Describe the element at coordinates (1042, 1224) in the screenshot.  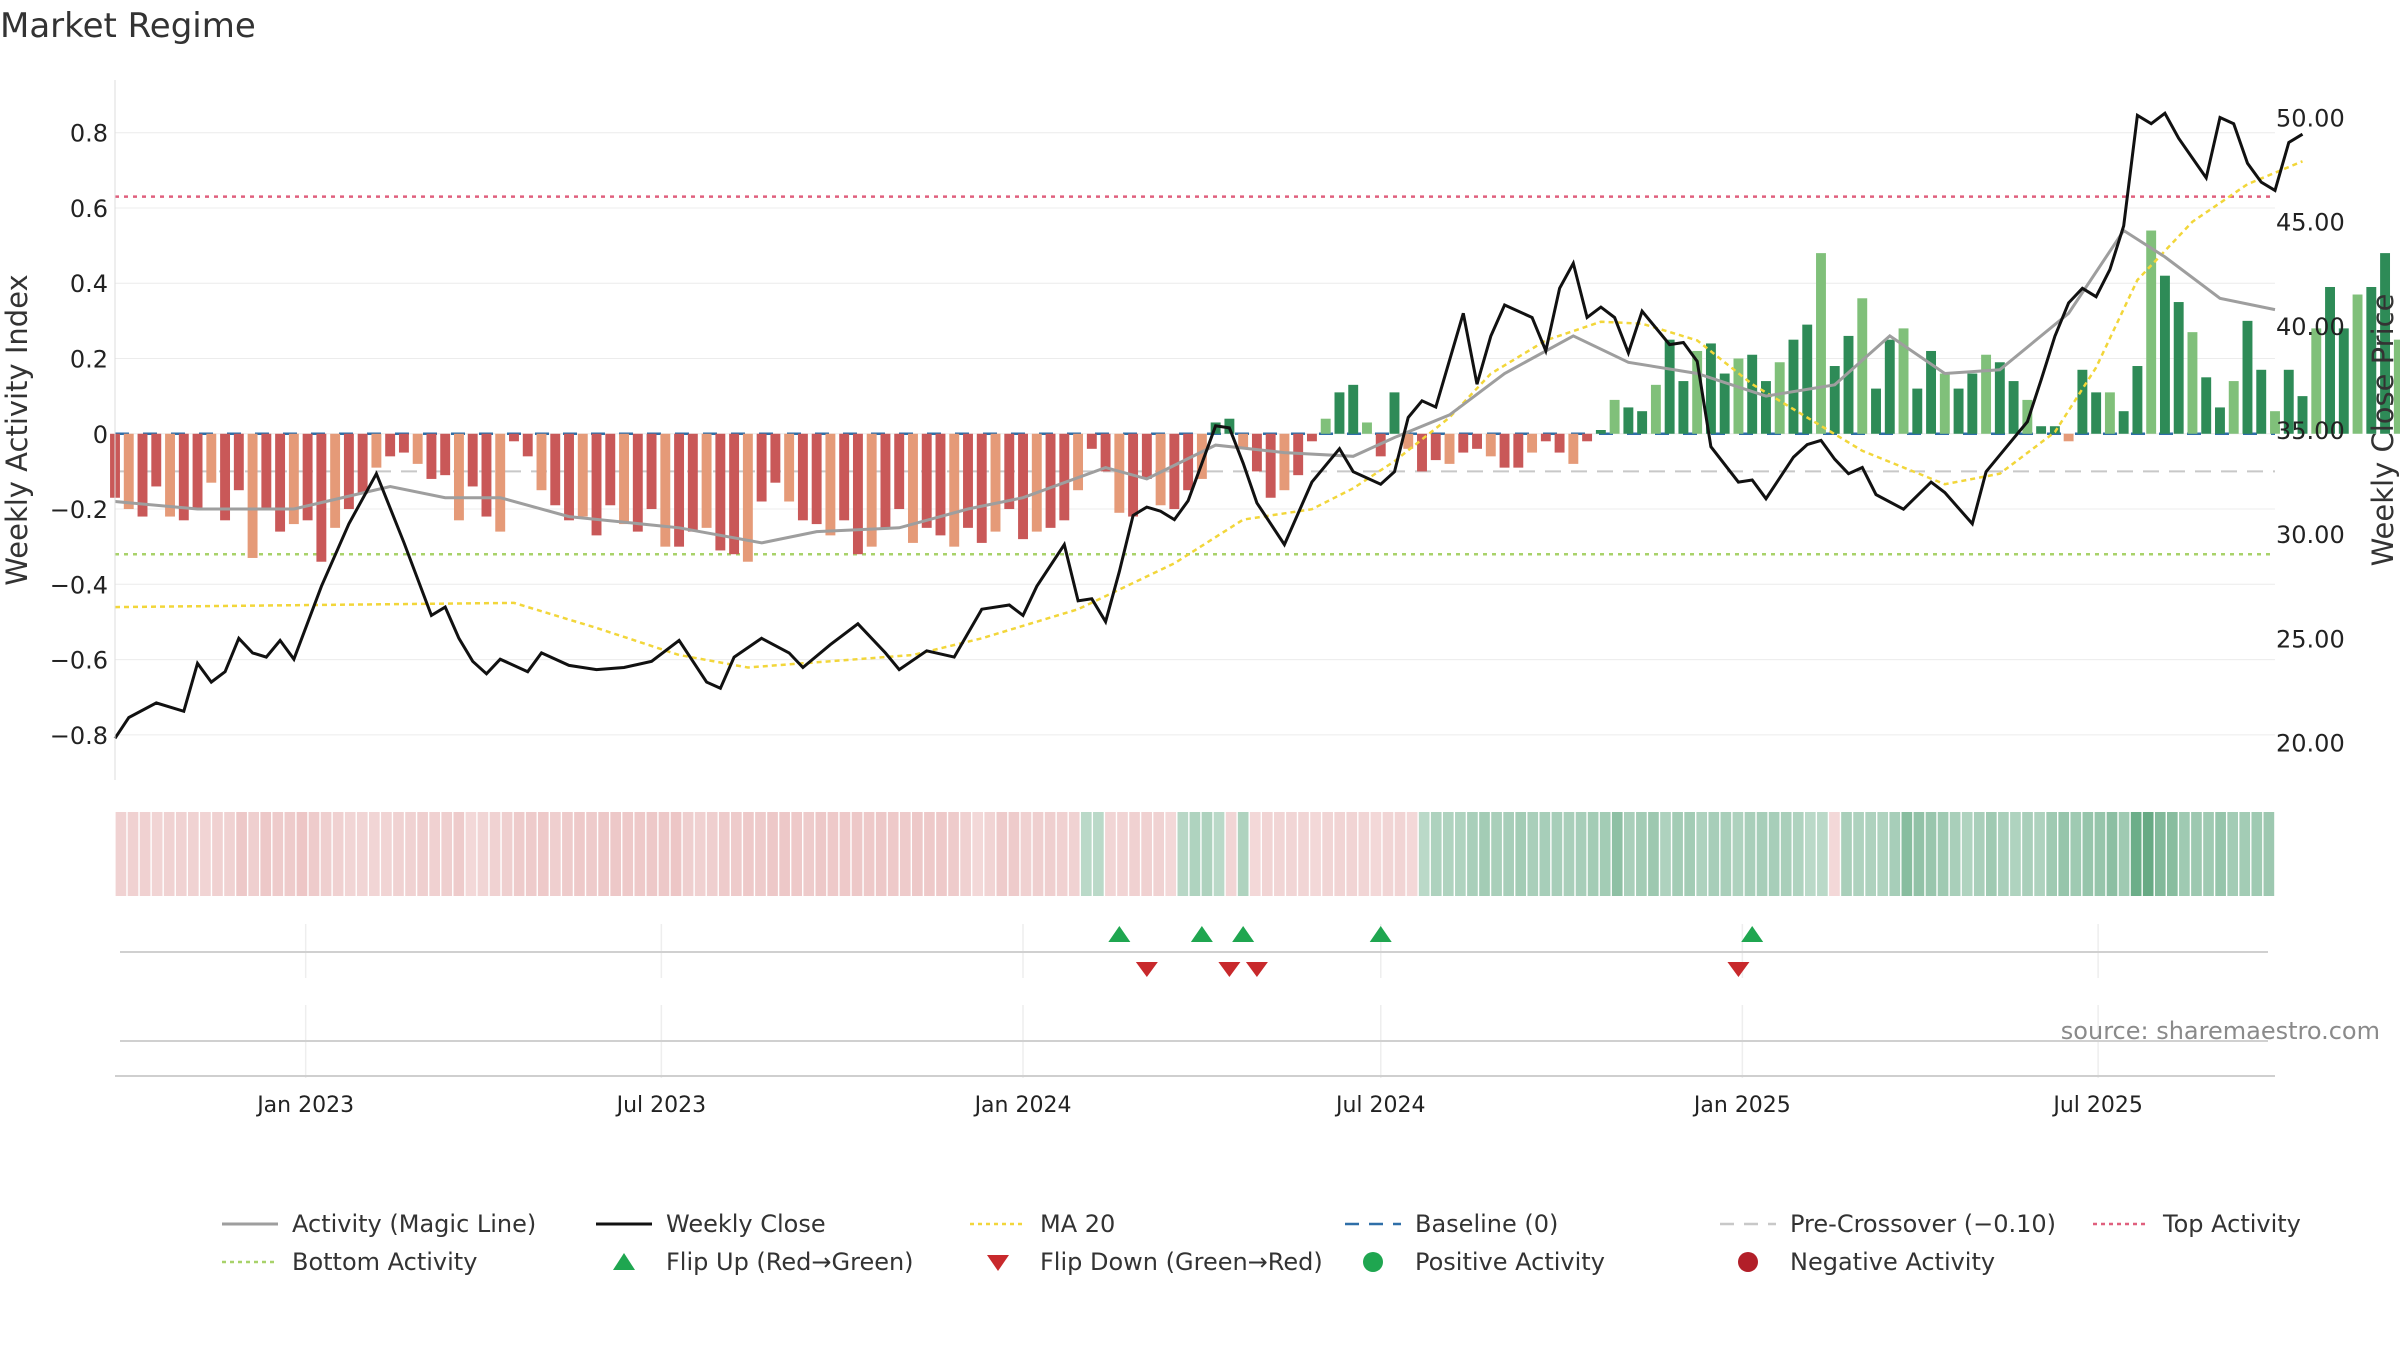
I see `legend-item: MA 20` at that location.